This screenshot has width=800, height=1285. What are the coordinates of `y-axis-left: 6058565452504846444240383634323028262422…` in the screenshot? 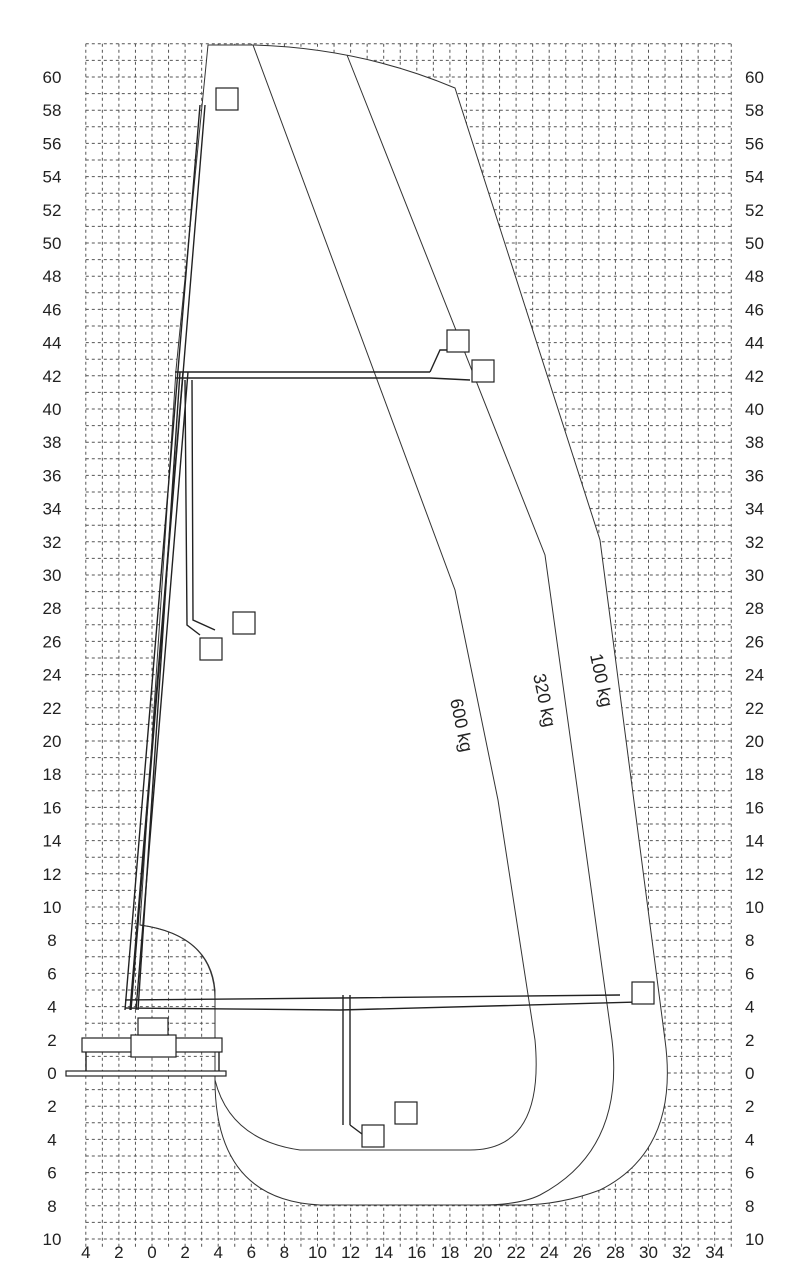 It's located at (52, 658).